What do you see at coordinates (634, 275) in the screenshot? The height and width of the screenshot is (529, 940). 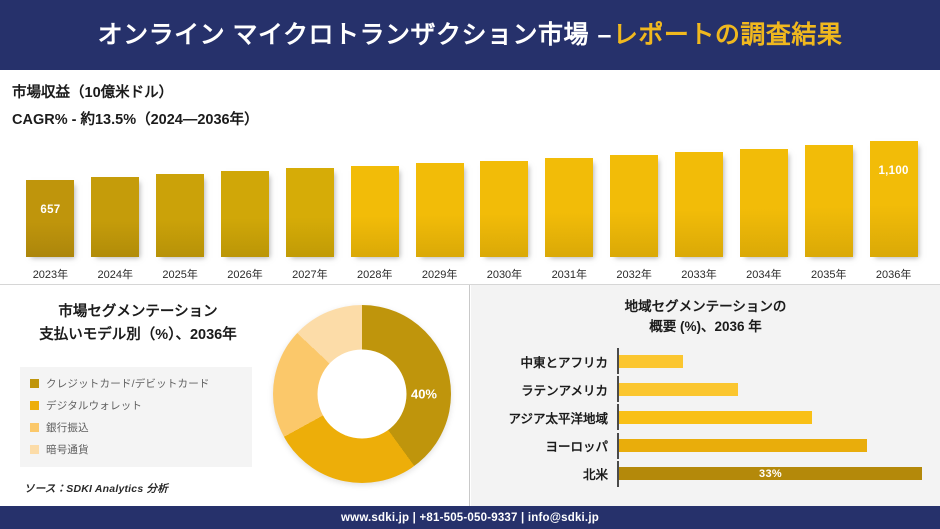 I see `bar-x-label: 2032年` at bounding box center [634, 275].